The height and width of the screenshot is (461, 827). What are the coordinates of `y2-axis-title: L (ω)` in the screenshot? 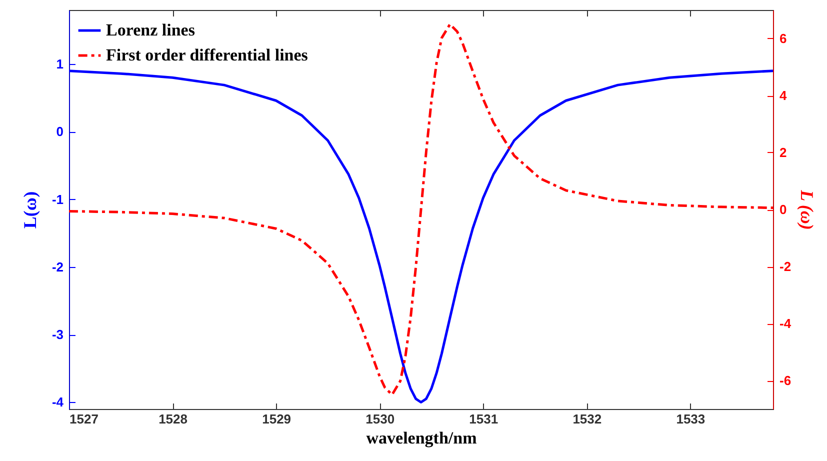 It's located at (807, 209).